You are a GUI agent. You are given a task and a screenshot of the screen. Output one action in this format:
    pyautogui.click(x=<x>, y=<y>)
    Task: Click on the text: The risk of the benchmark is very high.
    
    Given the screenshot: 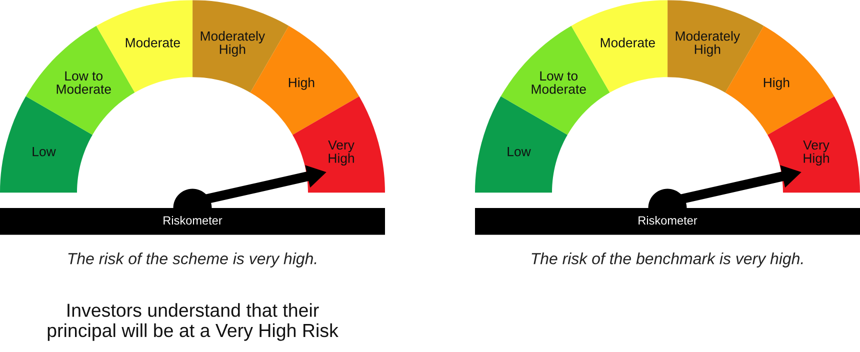 What is the action you would take?
    pyautogui.click(x=667, y=260)
    